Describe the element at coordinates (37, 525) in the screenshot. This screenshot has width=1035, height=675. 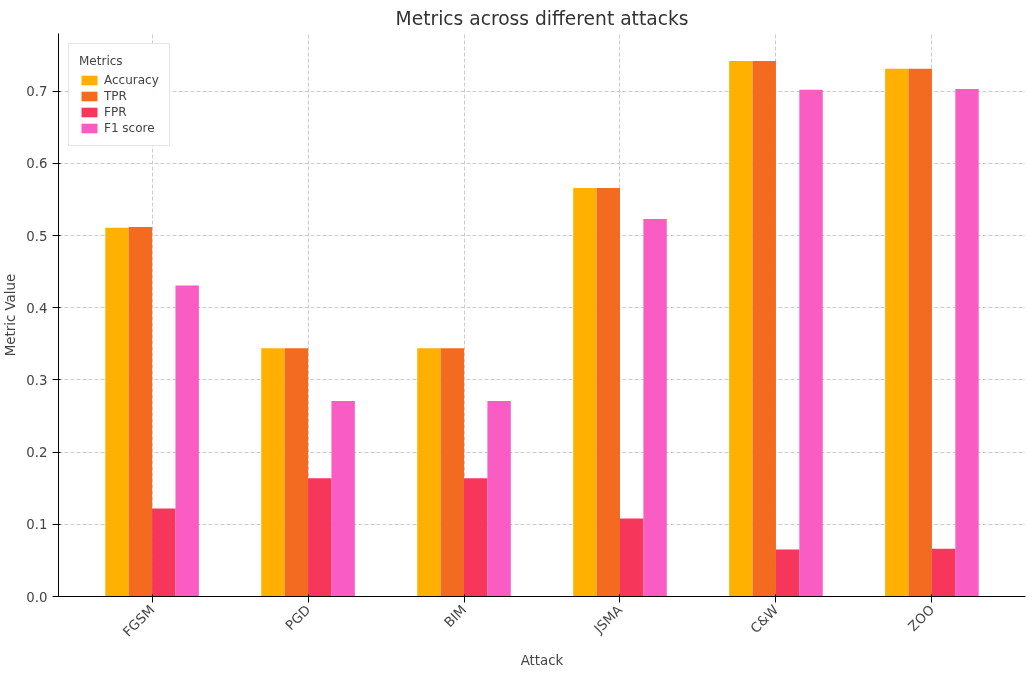
I see `y-tick-label: 0.1` at that location.